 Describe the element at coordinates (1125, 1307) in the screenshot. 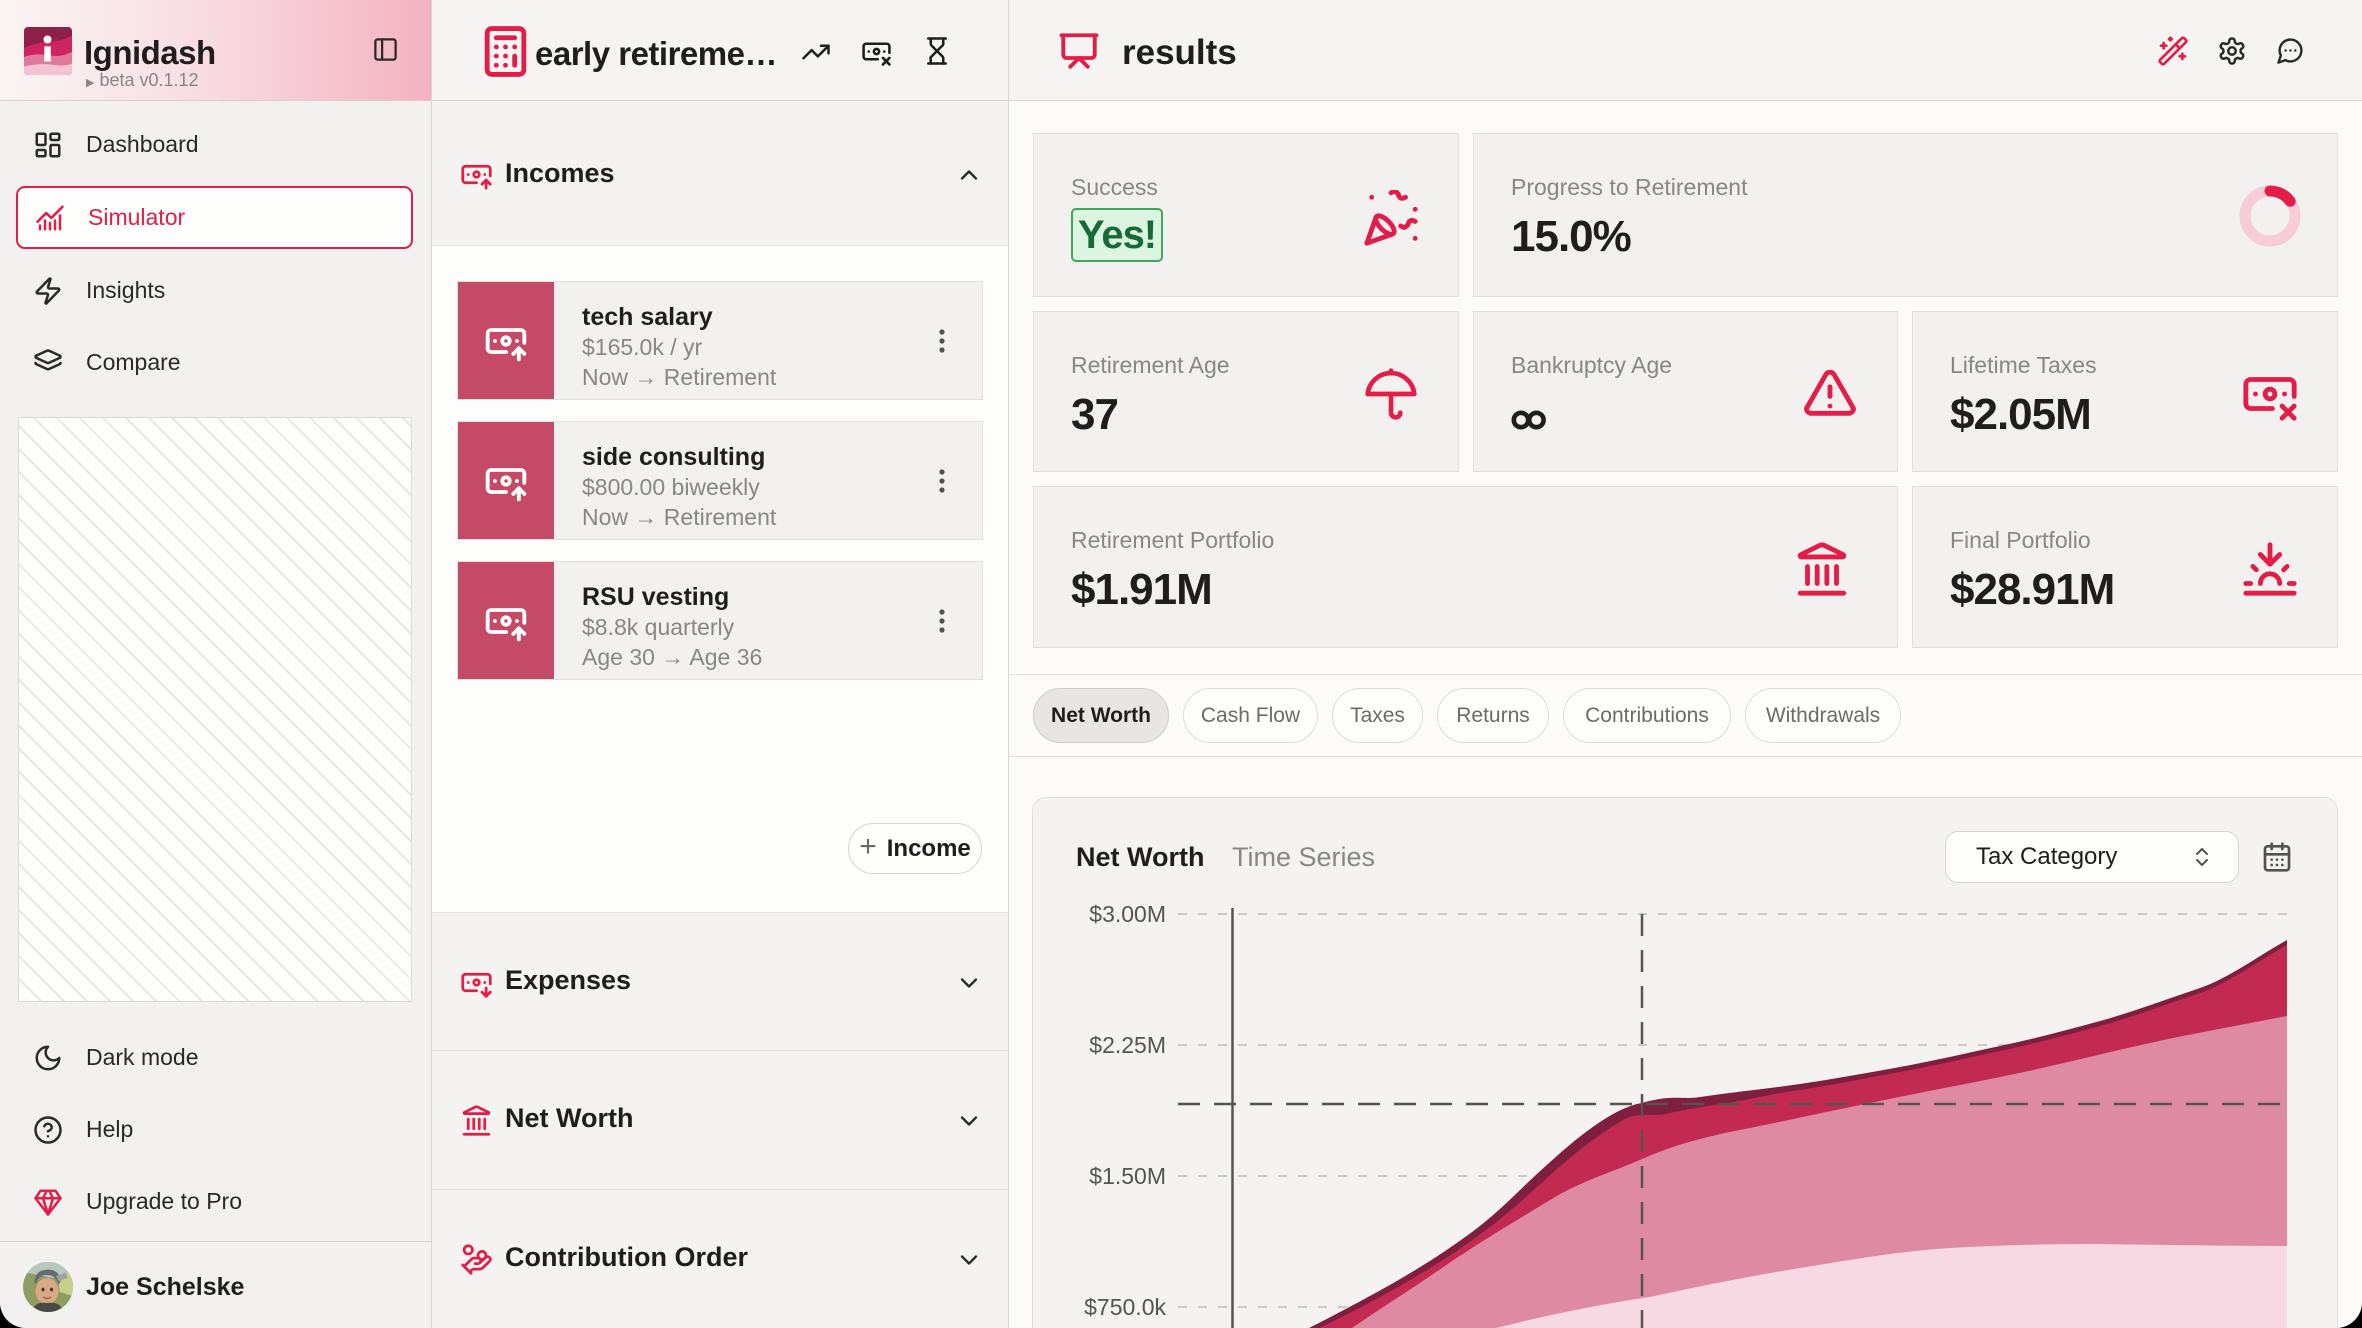

I see `svg-text: $750.0k` at that location.